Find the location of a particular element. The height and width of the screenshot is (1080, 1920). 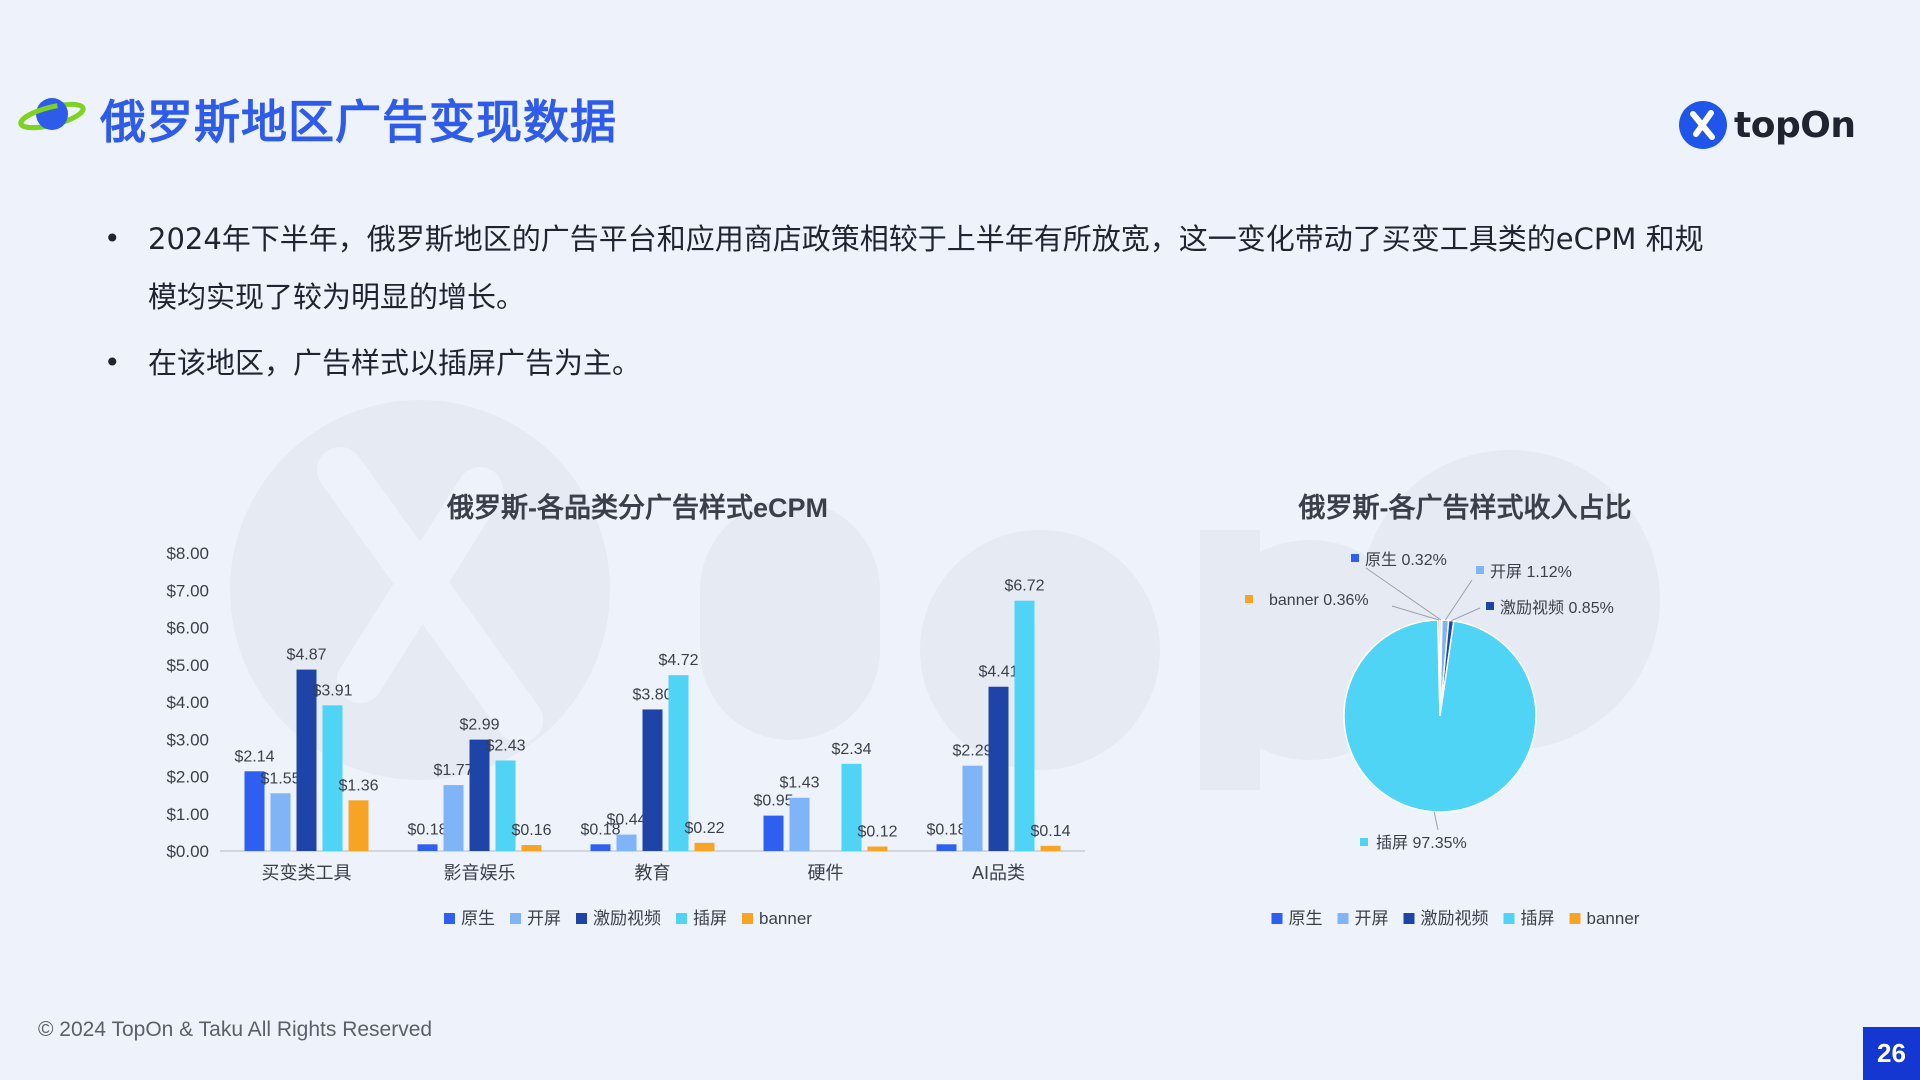

x-category-label: 硬件 is located at coordinates (826, 873).